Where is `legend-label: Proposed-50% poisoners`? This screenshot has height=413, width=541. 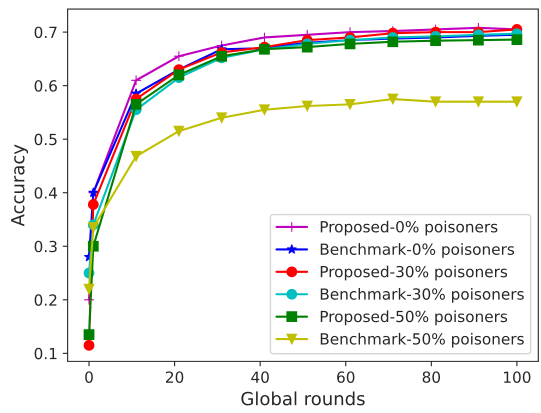 legend-label: Proposed-50% poisoners is located at coordinates (414, 318).